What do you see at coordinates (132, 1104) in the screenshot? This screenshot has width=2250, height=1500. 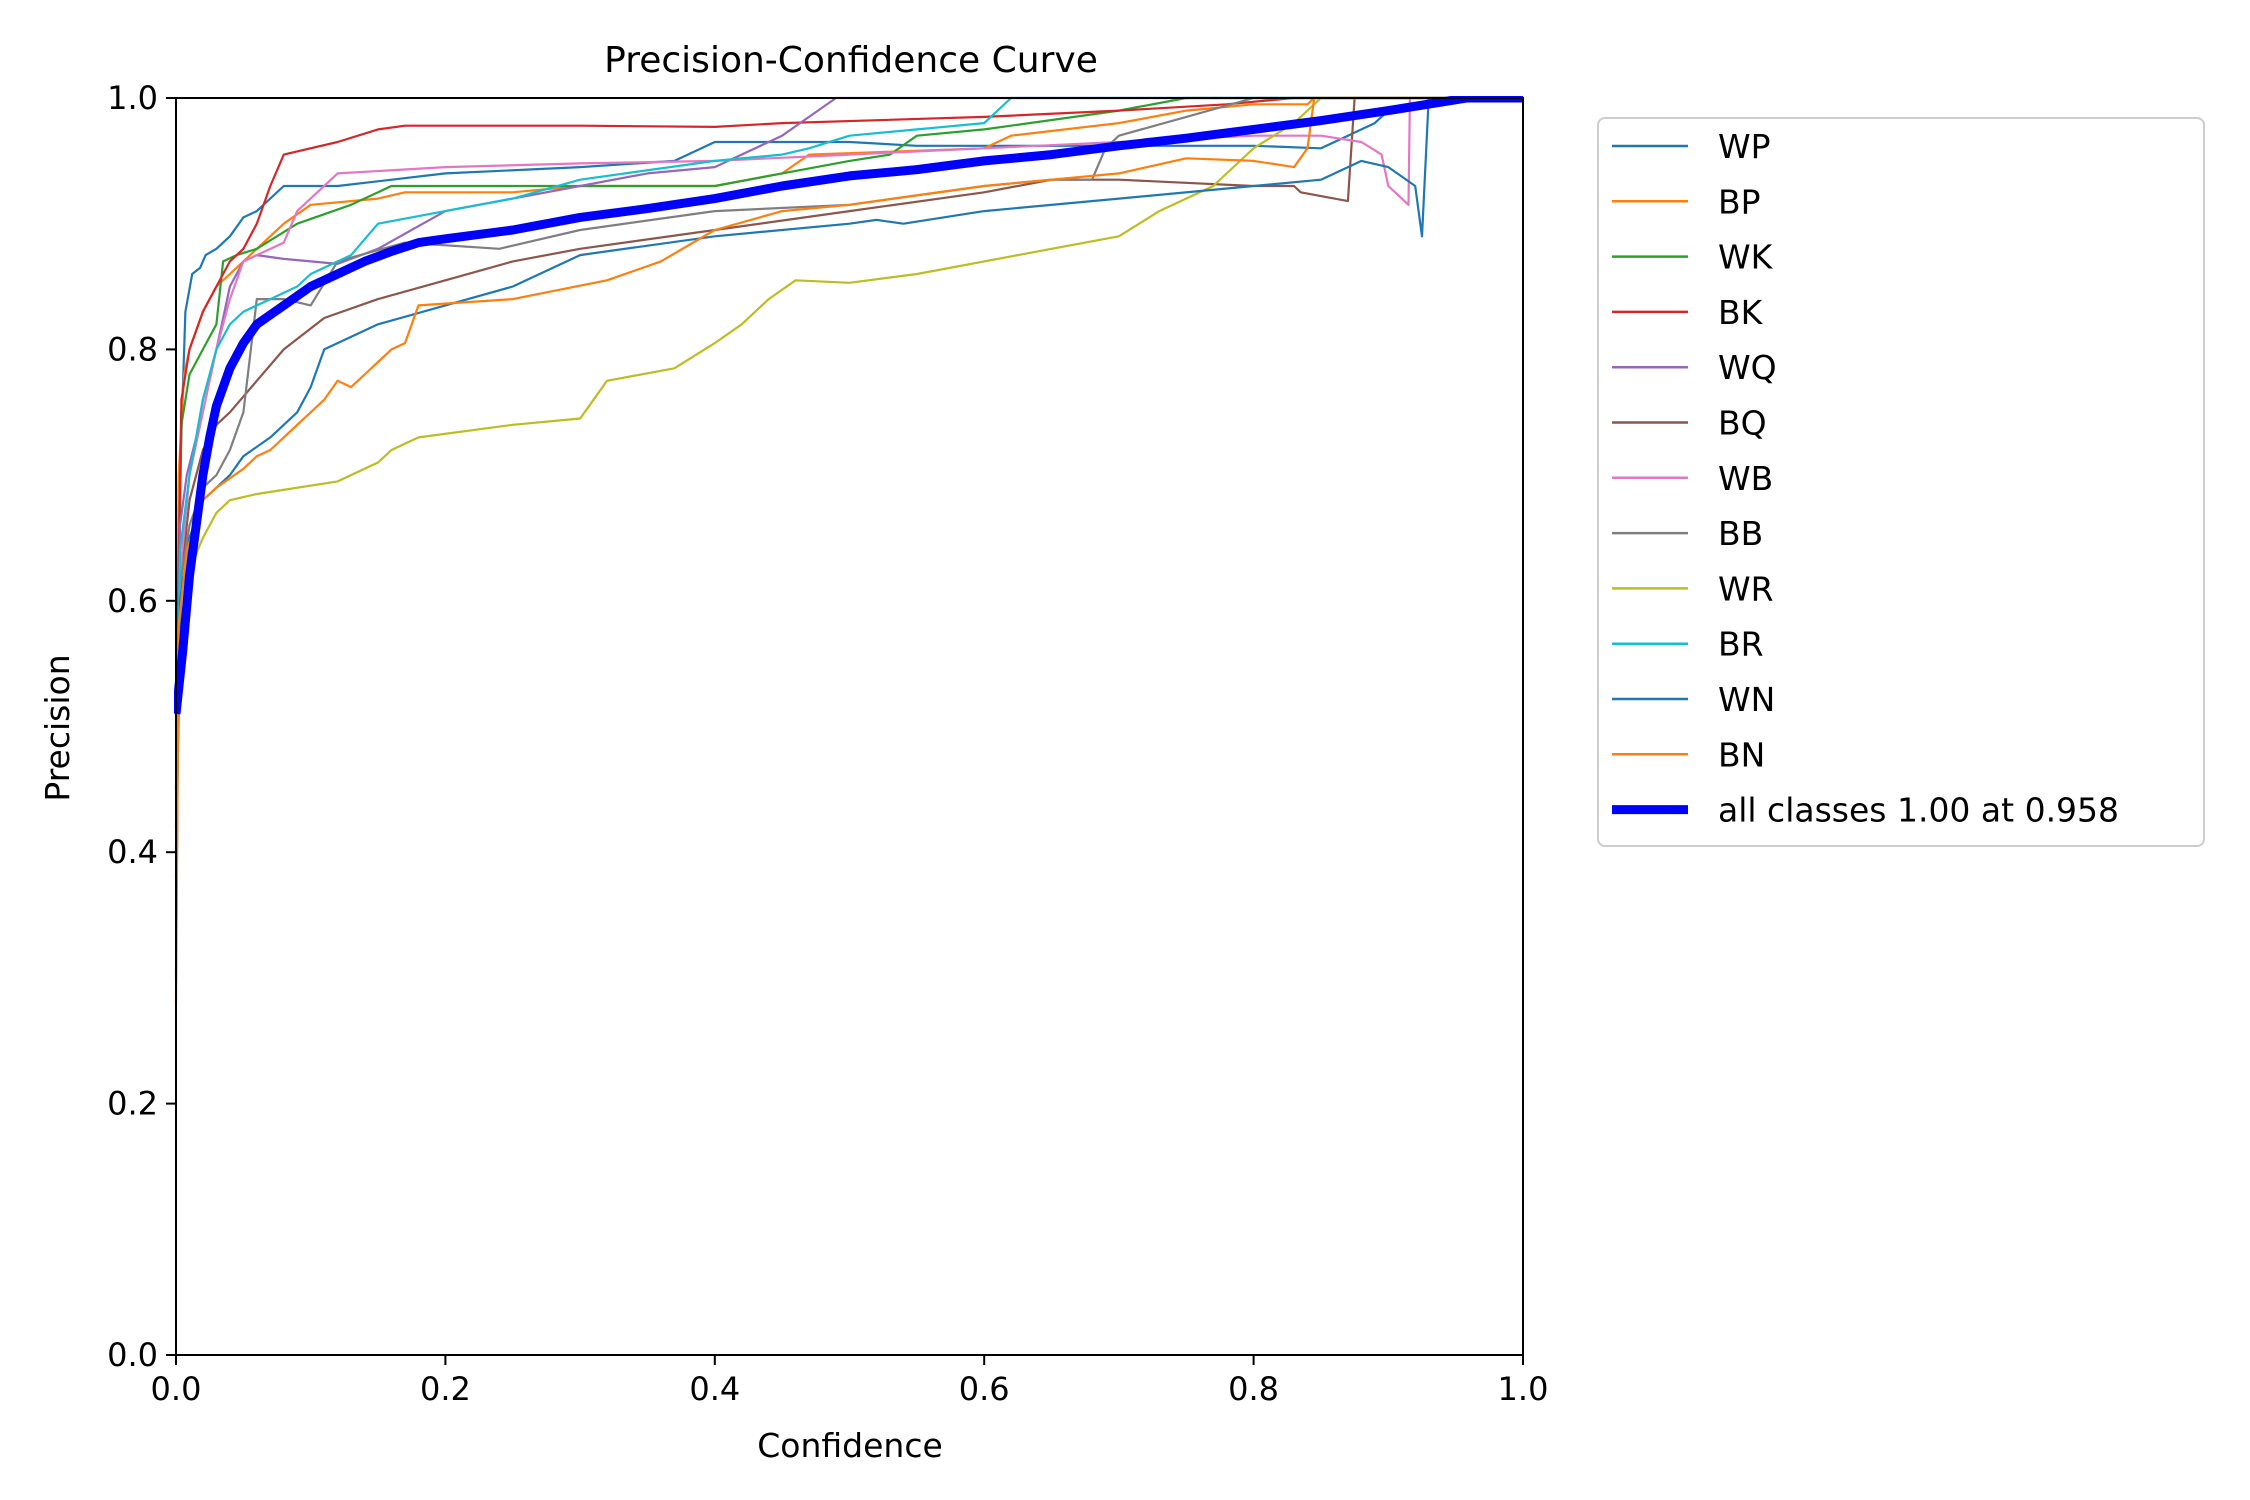 I see `y-tick-label: 0.2` at bounding box center [132, 1104].